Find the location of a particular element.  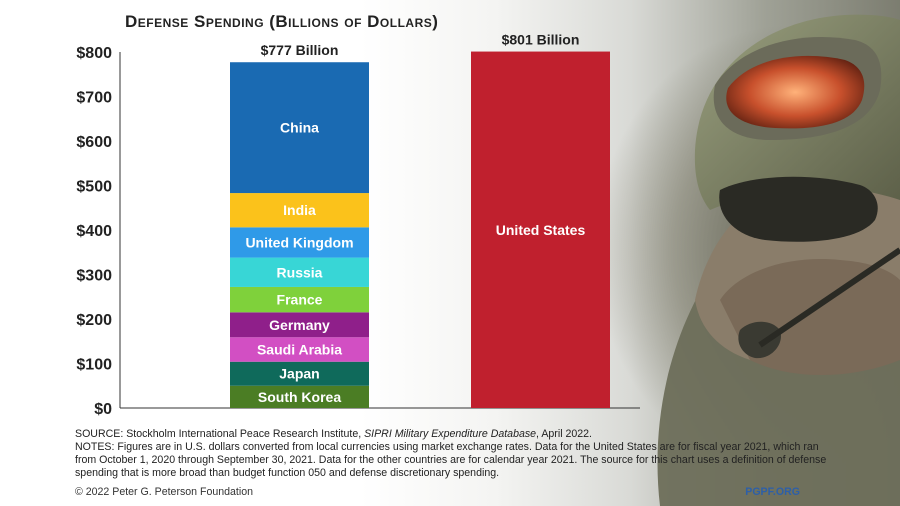

y-tick-label: $600 is located at coordinates (94, 142).